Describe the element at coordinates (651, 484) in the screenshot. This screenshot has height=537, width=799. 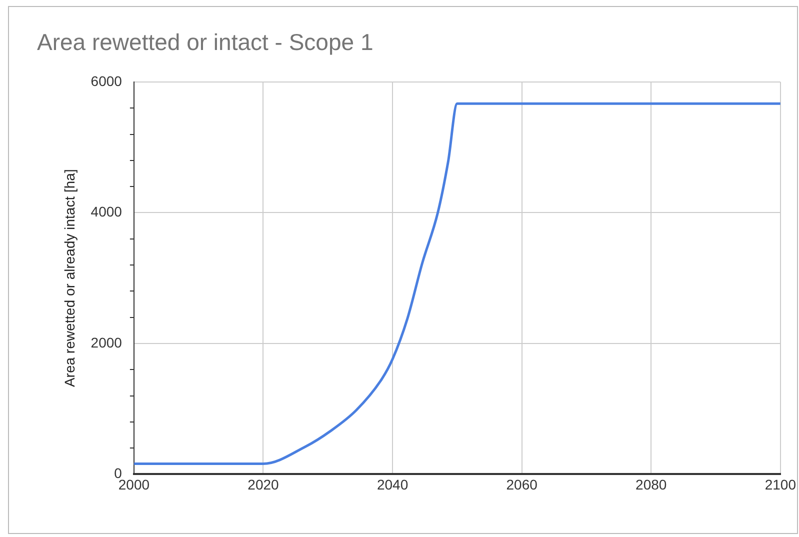
I see `x-tick-label: 2080` at that location.